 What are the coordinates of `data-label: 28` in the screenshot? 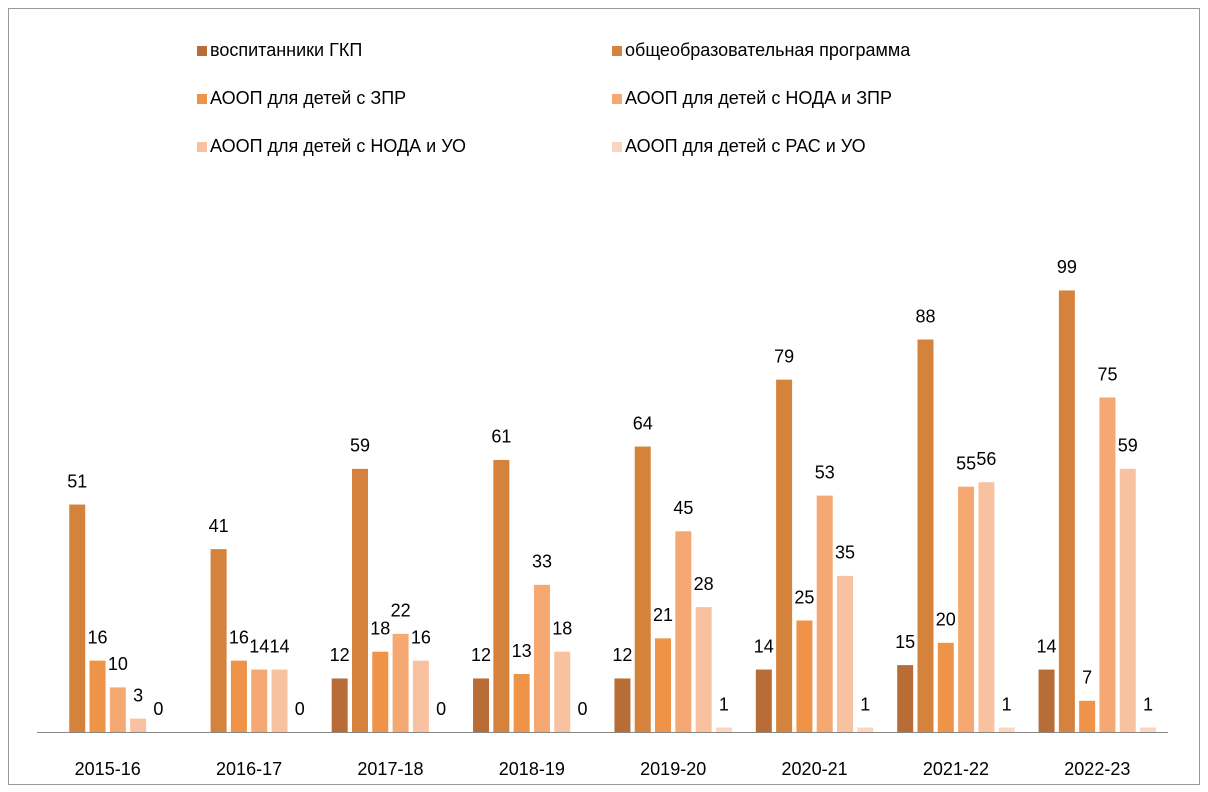 It's located at (704, 584).